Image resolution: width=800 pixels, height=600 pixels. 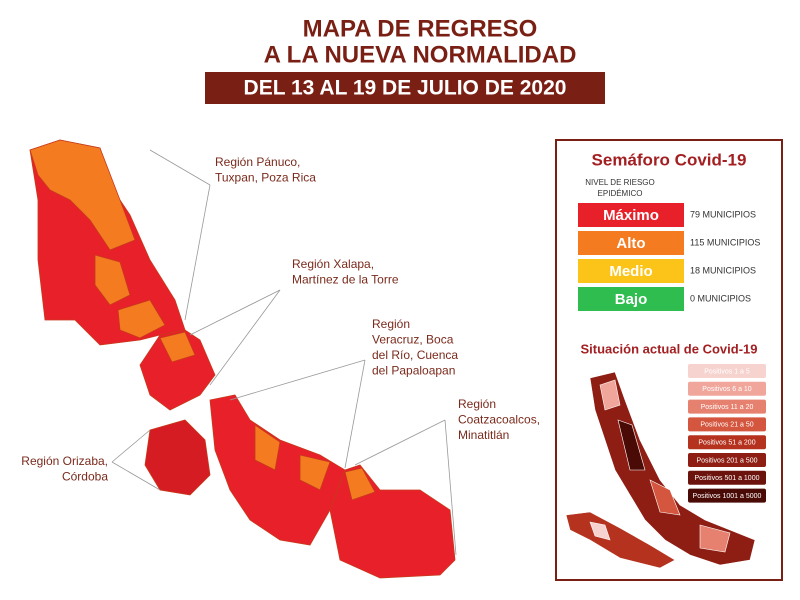 What do you see at coordinates (725, 242) in the screenshot?
I see `level-count: 115 MUNICIPIOS` at bounding box center [725, 242].